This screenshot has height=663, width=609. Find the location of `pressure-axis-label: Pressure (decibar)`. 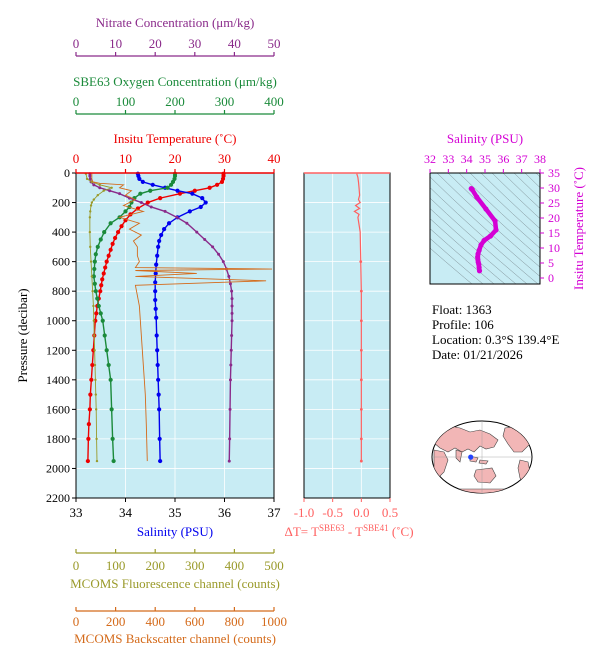

pressure-axis-label: Pressure (decibar) is located at coordinates (22, 335).